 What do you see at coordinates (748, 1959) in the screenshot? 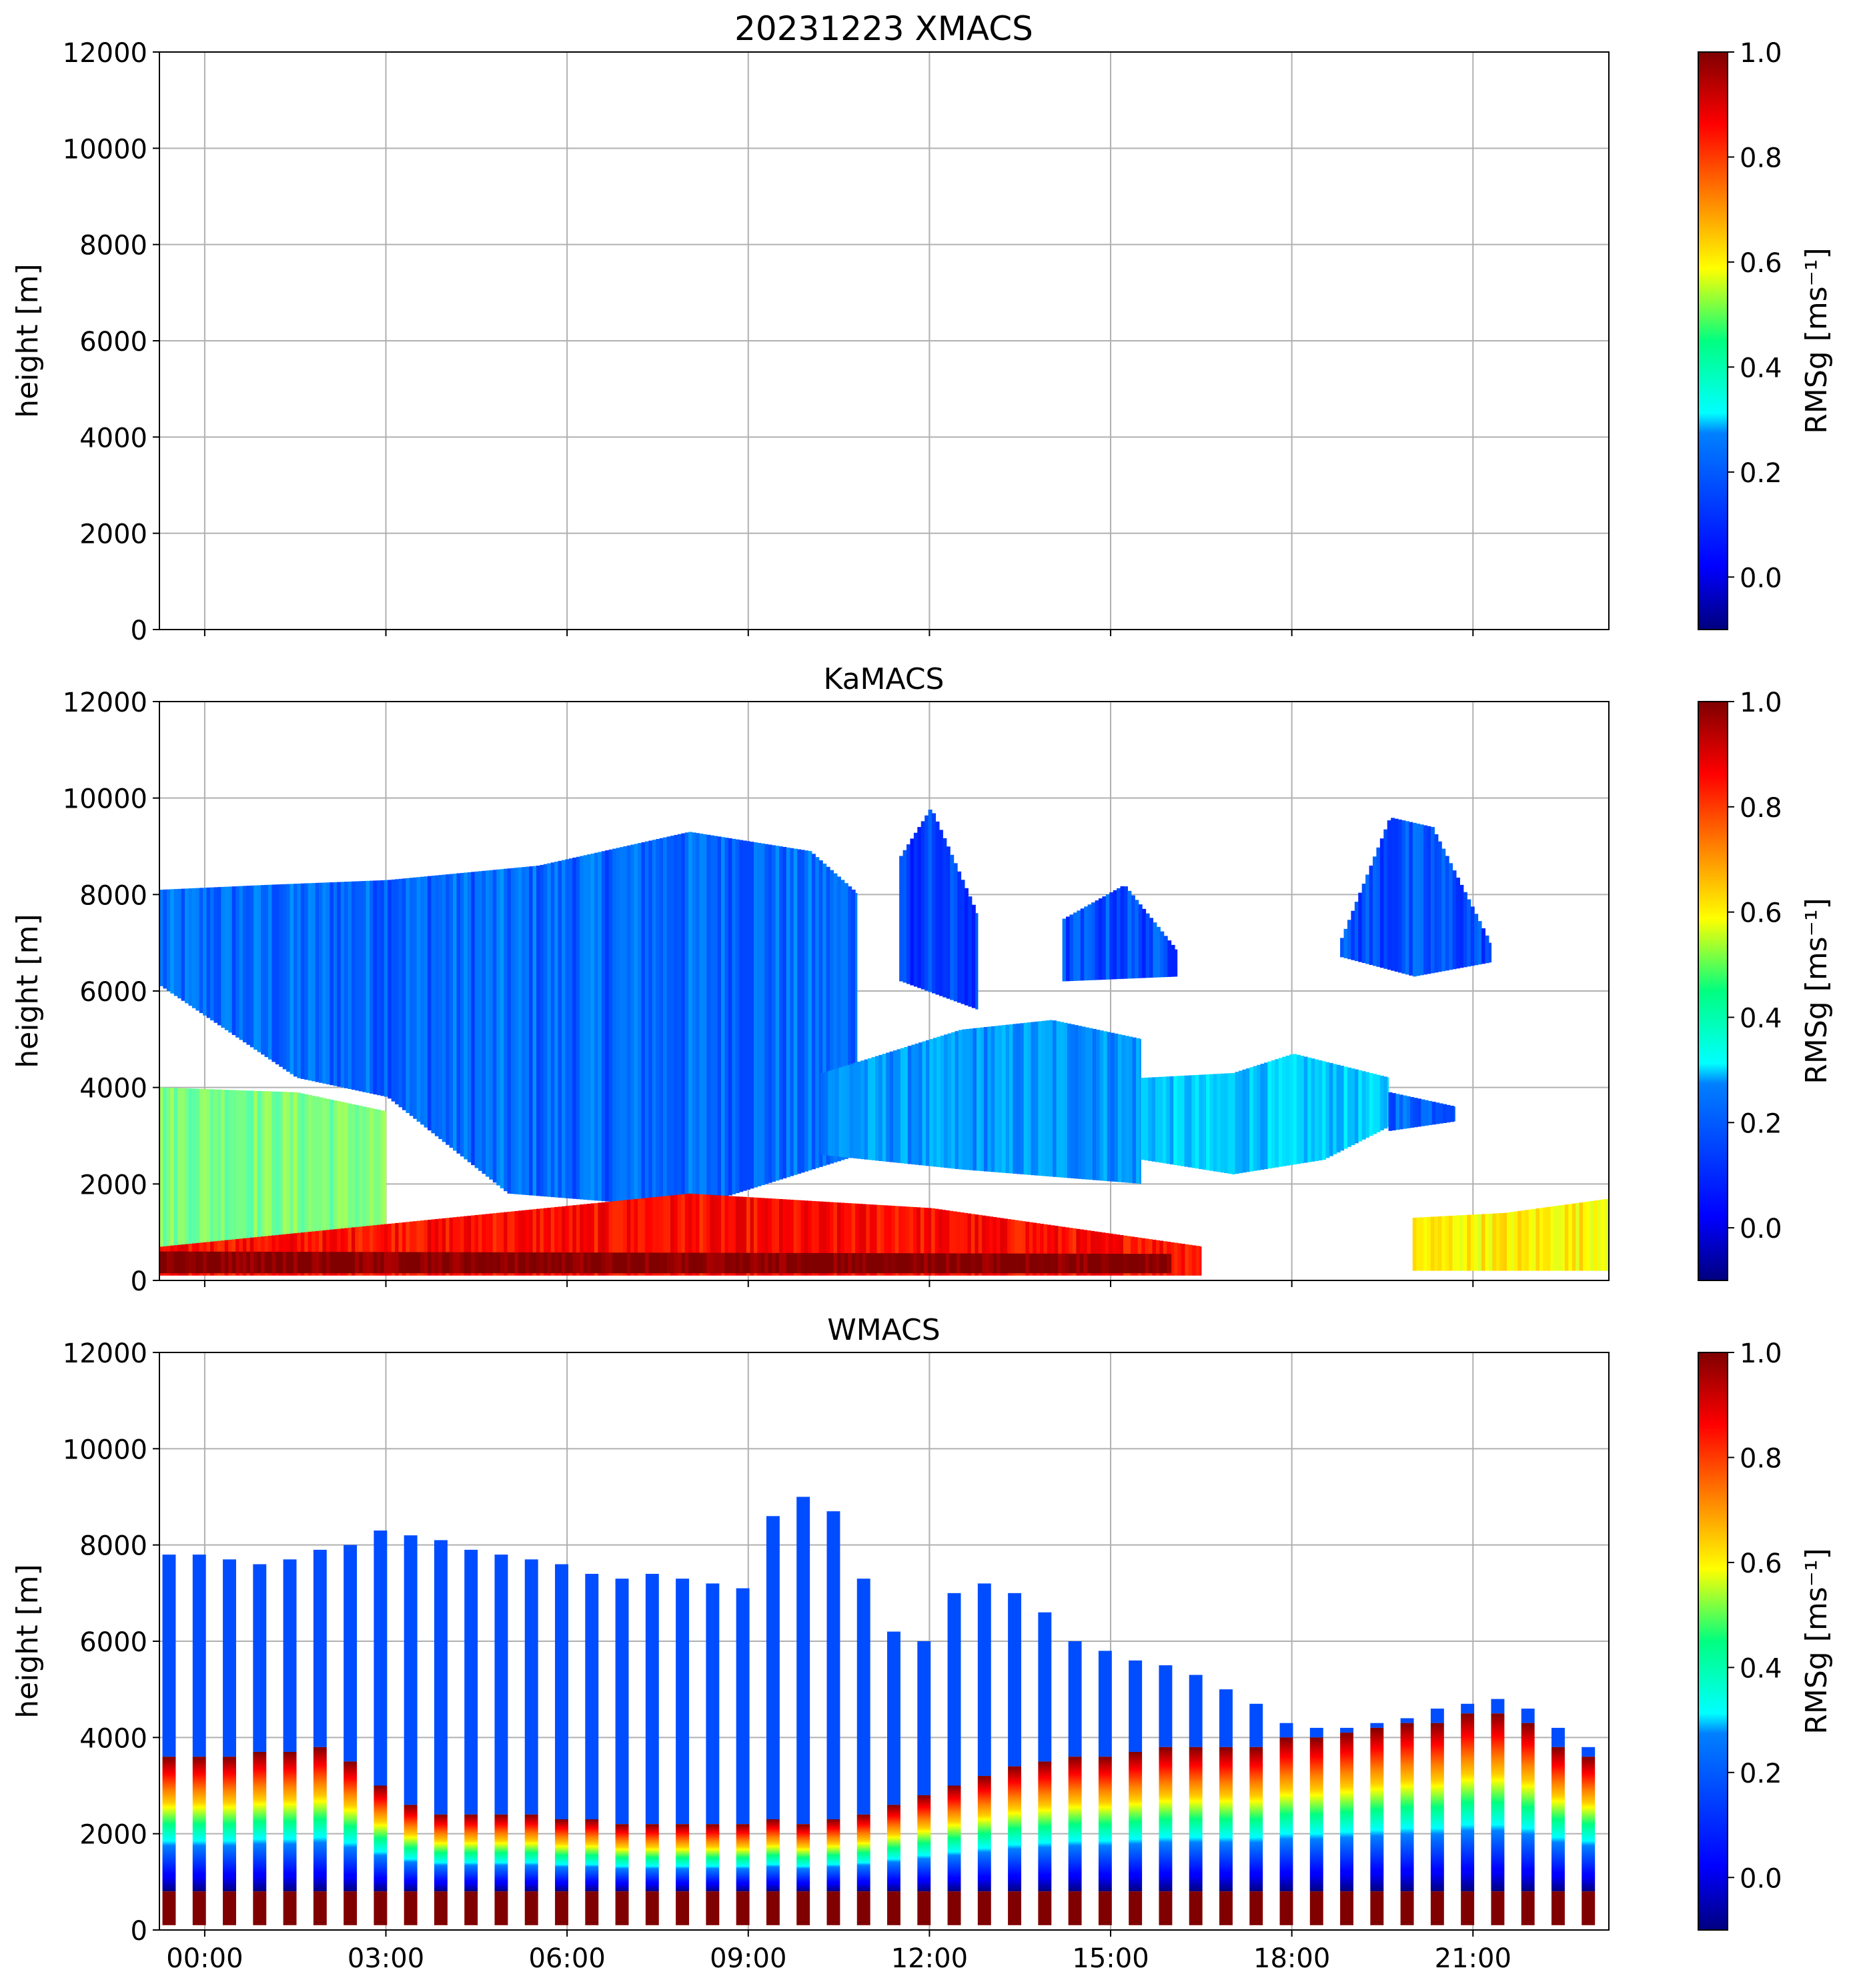
I see `x-tick-label: 09:00` at bounding box center [748, 1959].